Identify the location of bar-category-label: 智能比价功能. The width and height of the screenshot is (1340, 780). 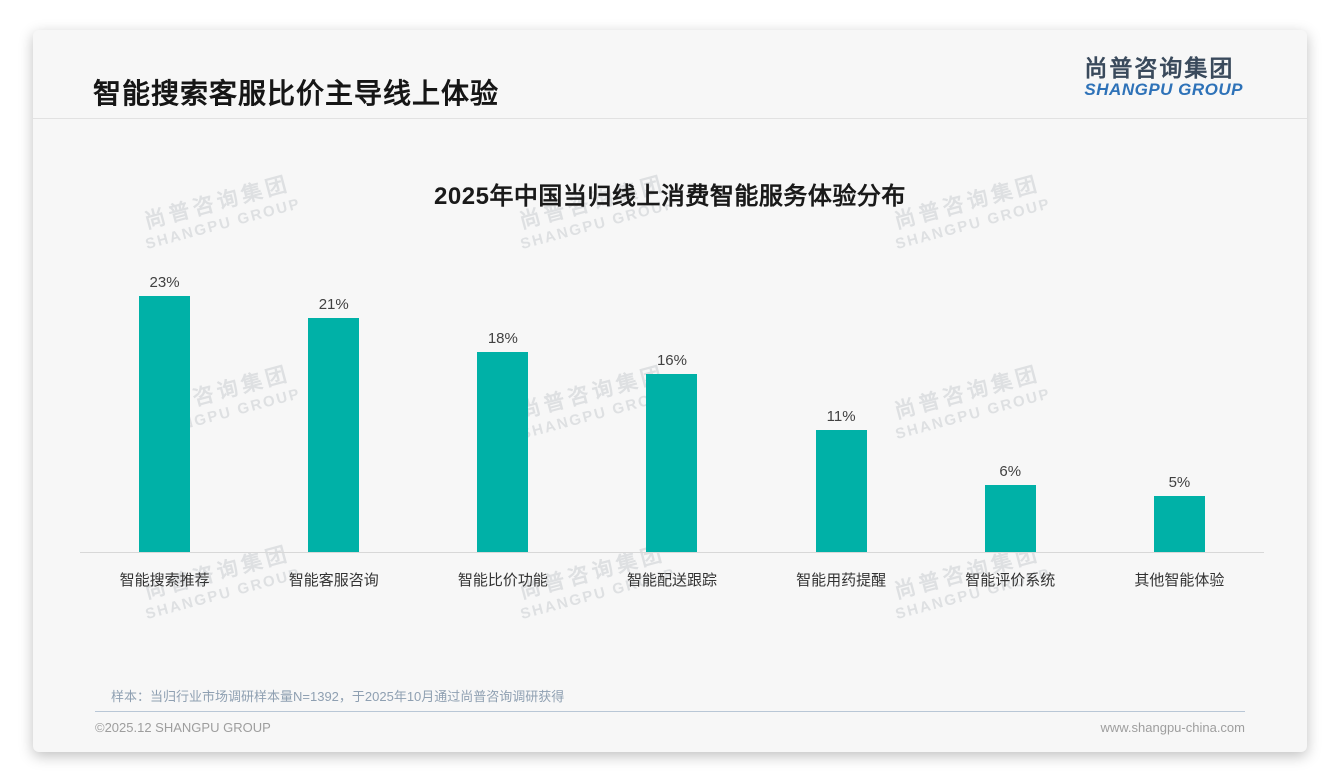
(502, 580).